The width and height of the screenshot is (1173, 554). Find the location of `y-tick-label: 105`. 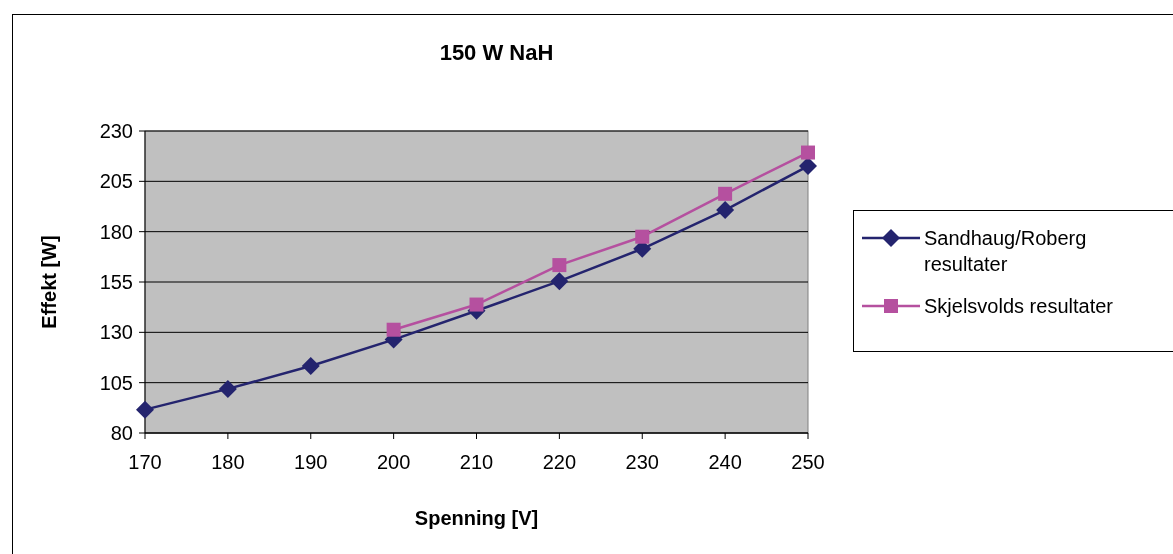

y-tick-label: 105 is located at coordinates (116, 382).